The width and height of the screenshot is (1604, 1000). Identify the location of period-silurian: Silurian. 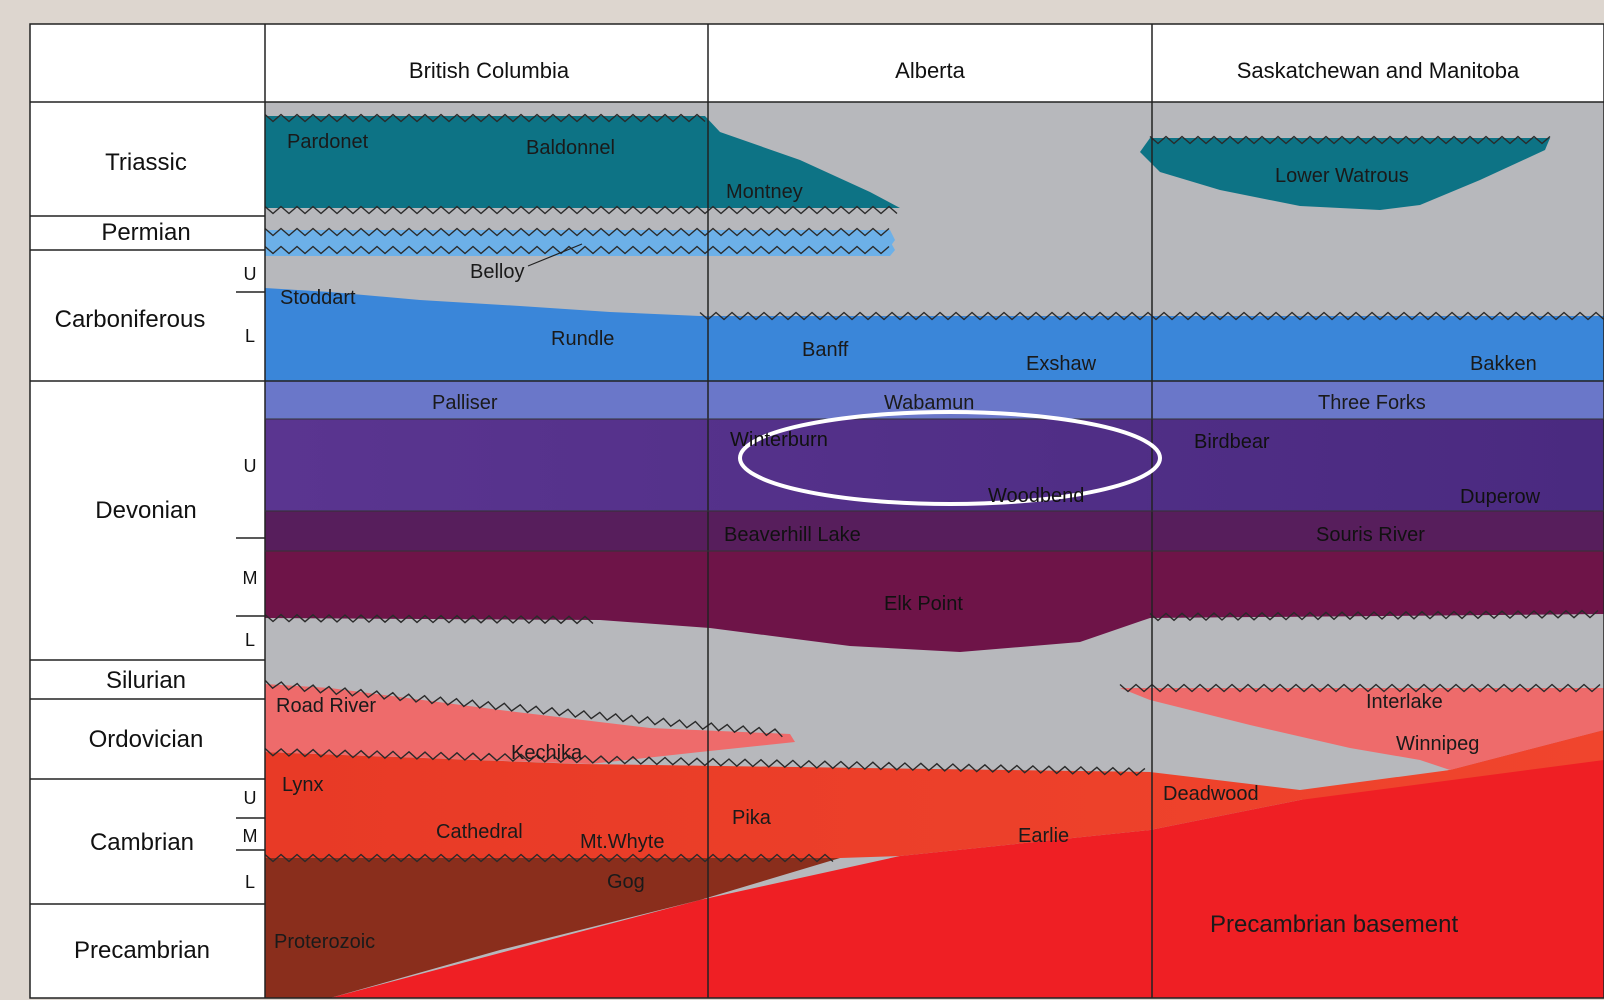
(146, 680).